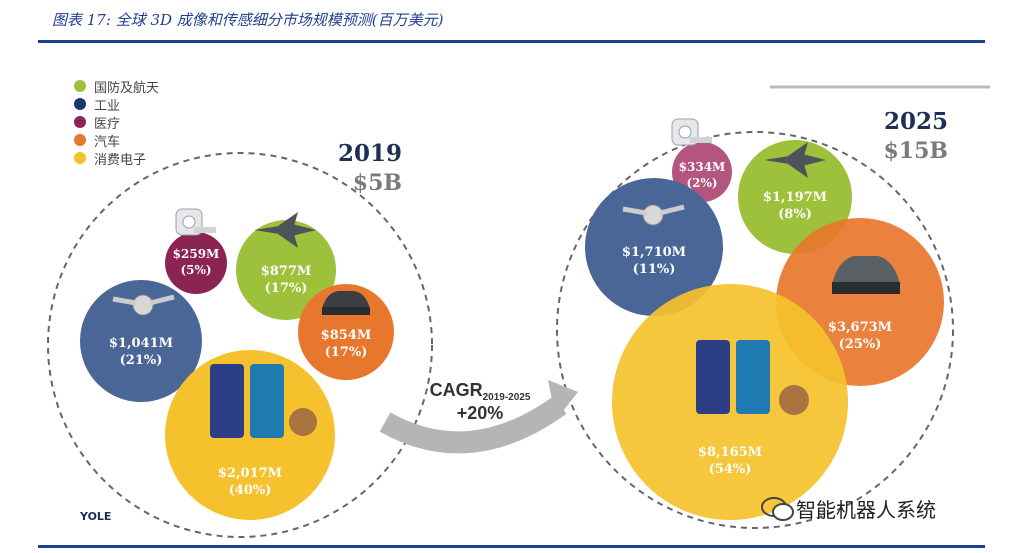 The height and width of the screenshot is (553, 1014). What do you see at coordinates (915, 151) in the screenshot?
I see `total-2025: $15B` at bounding box center [915, 151].